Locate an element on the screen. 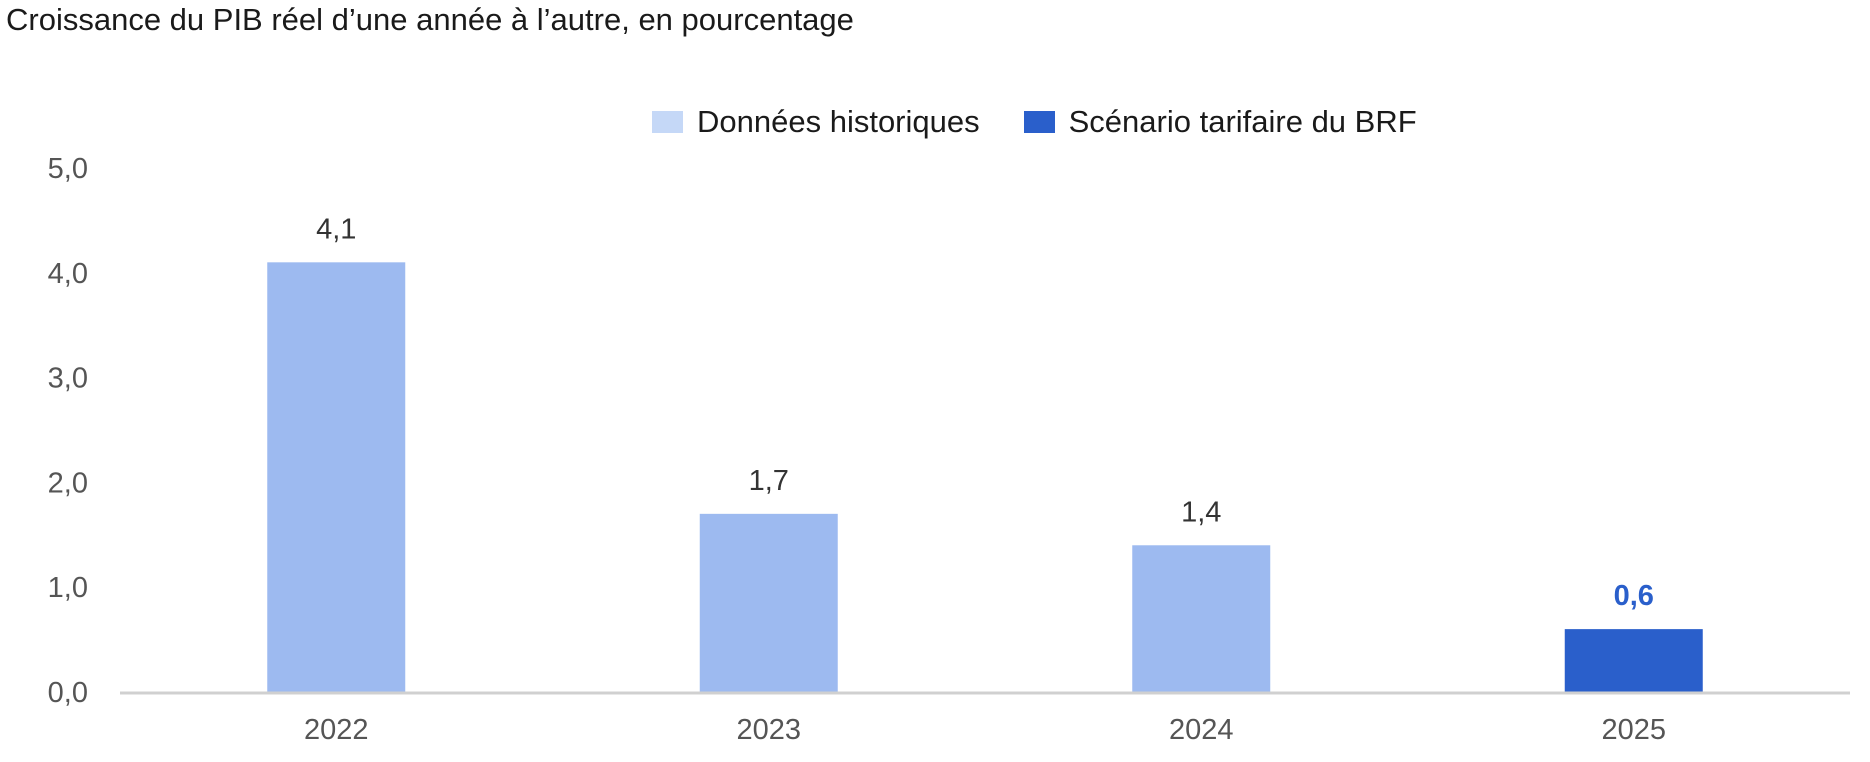 This screenshot has height=762, width=1870. legend-swatch-scenario is located at coordinates (1039, 122).